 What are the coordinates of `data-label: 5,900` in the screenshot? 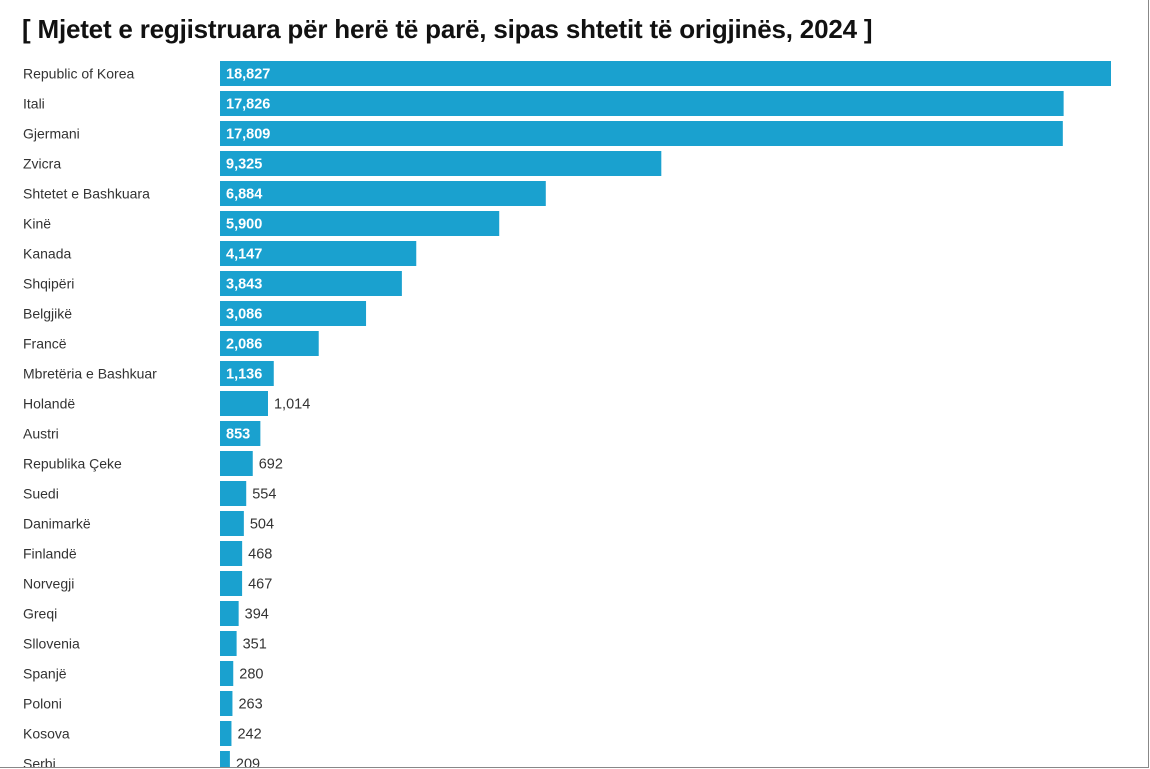 It's located at (244, 225).